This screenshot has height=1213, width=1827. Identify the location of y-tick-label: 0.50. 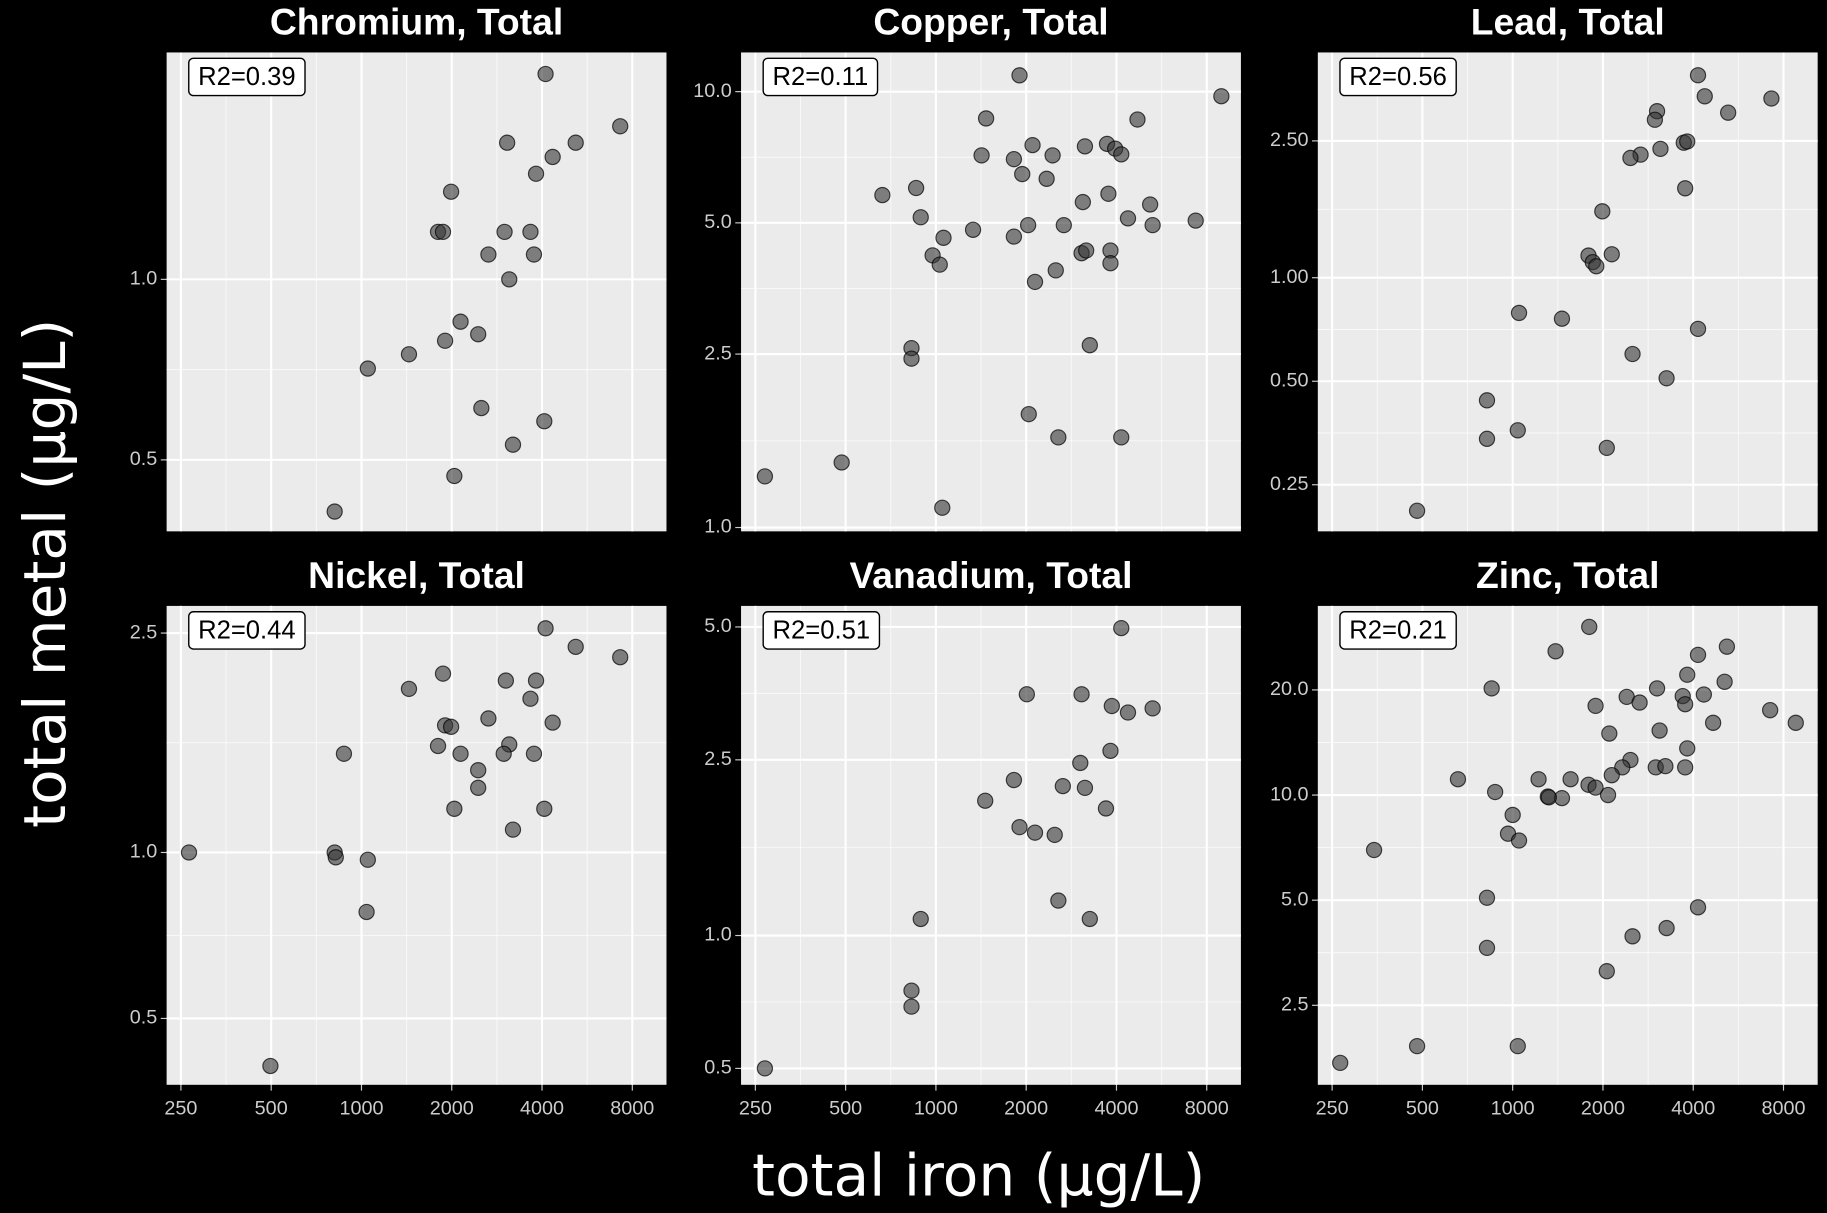
(1289, 380).